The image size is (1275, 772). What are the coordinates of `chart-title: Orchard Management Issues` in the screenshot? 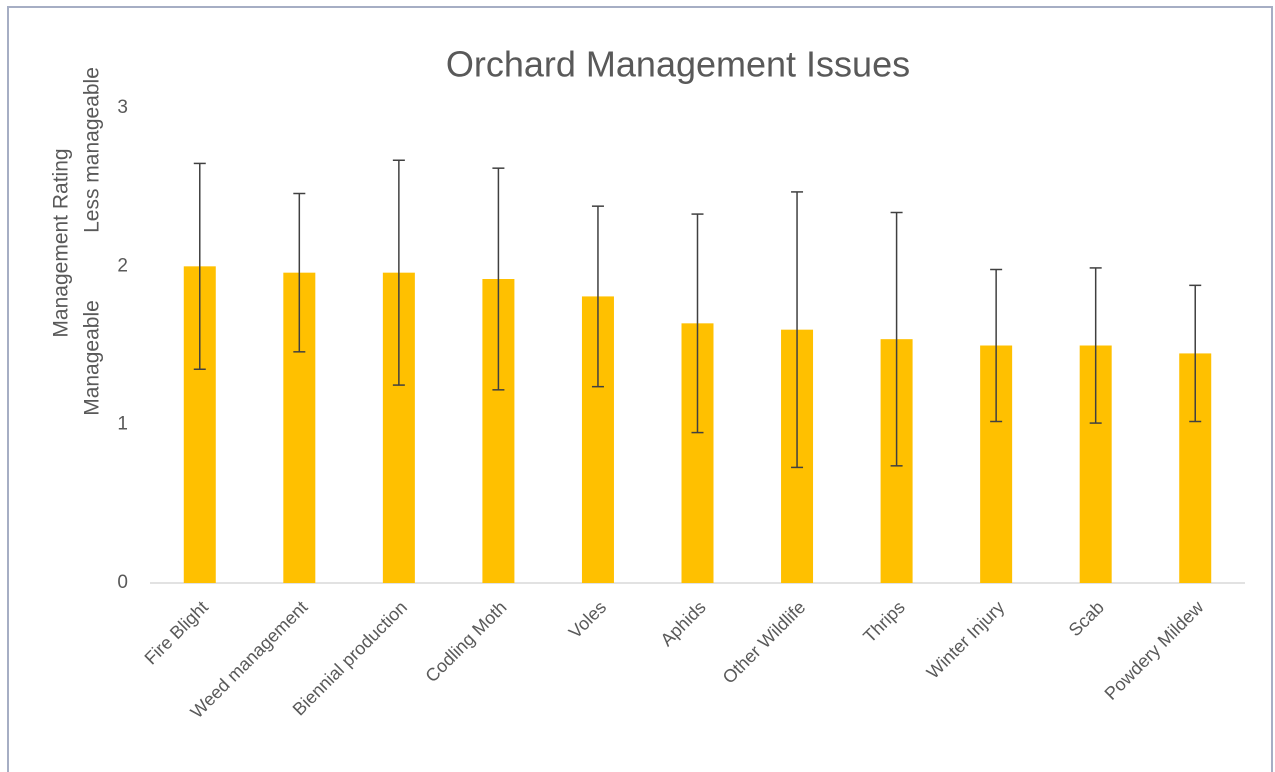 It's located at (678, 64).